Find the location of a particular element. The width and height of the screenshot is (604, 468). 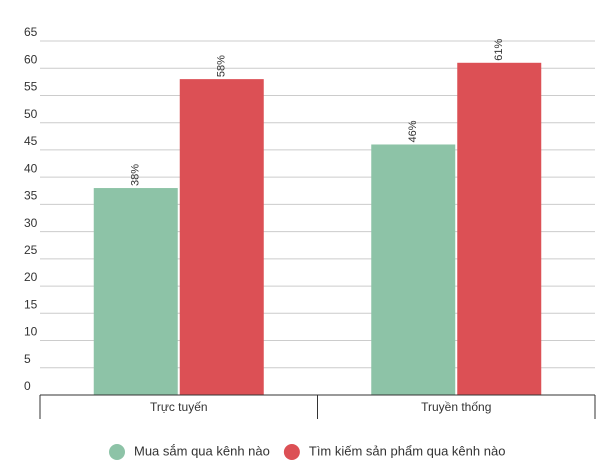

y-tick-label: 40 is located at coordinates (31, 168).